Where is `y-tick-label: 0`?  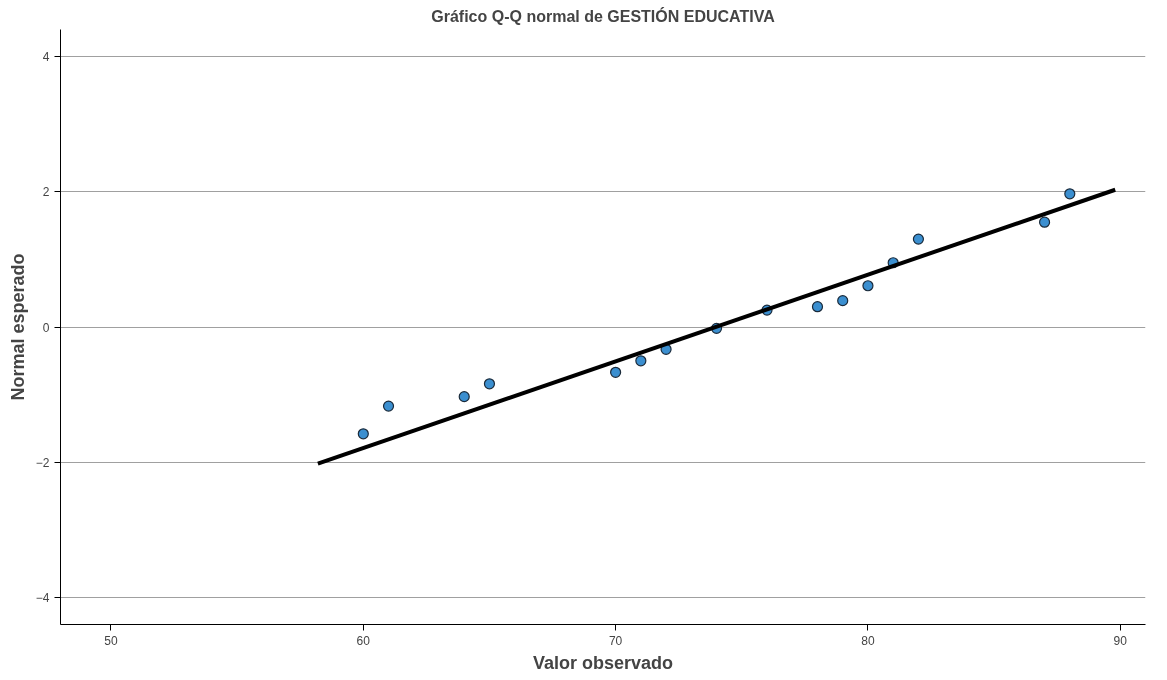 y-tick-label: 0 is located at coordinates (46, 327).